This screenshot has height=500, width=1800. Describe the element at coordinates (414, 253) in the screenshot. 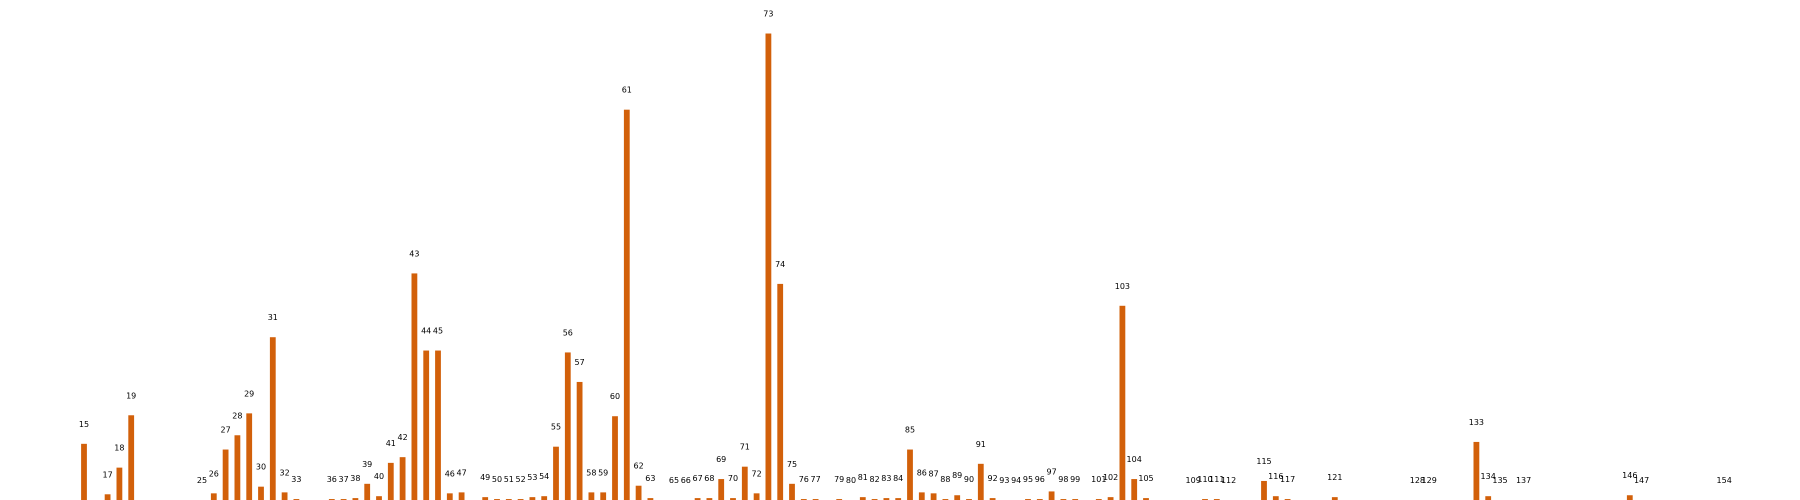

I see `bar-label-43: 43` at that location.